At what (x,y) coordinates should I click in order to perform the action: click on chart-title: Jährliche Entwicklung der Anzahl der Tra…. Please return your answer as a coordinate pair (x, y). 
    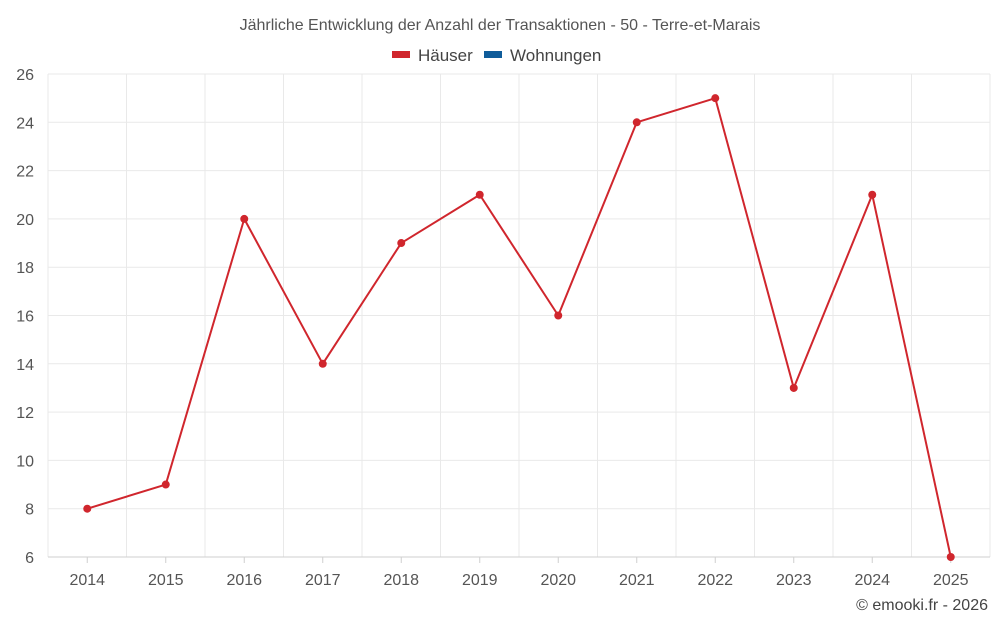
    Looking at the image, I should click on (500, 25).